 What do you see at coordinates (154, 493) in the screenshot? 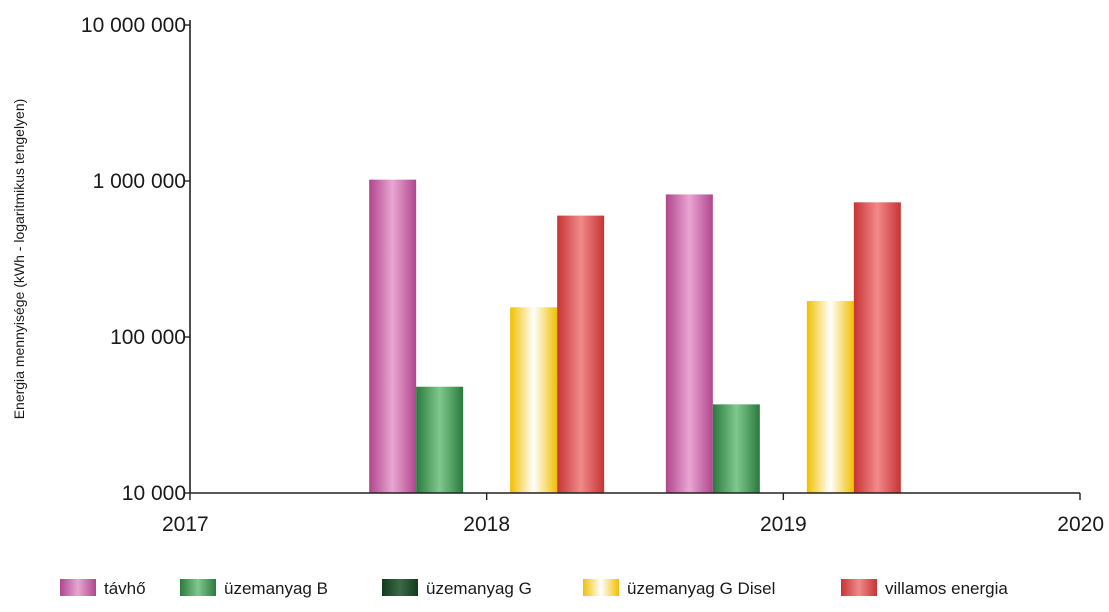
I see `y-tick-label: 10 000` at bounding box center [154, 493].